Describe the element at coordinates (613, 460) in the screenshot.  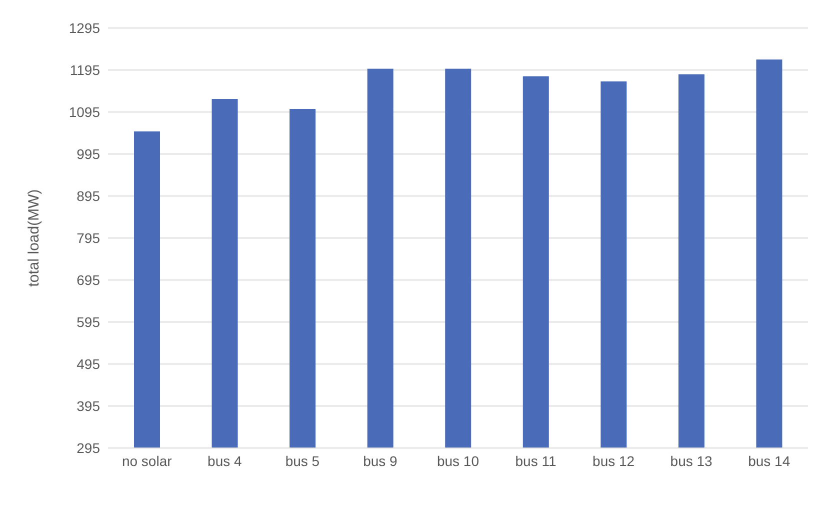
I see `x-tick-label: bus 12` at that location.